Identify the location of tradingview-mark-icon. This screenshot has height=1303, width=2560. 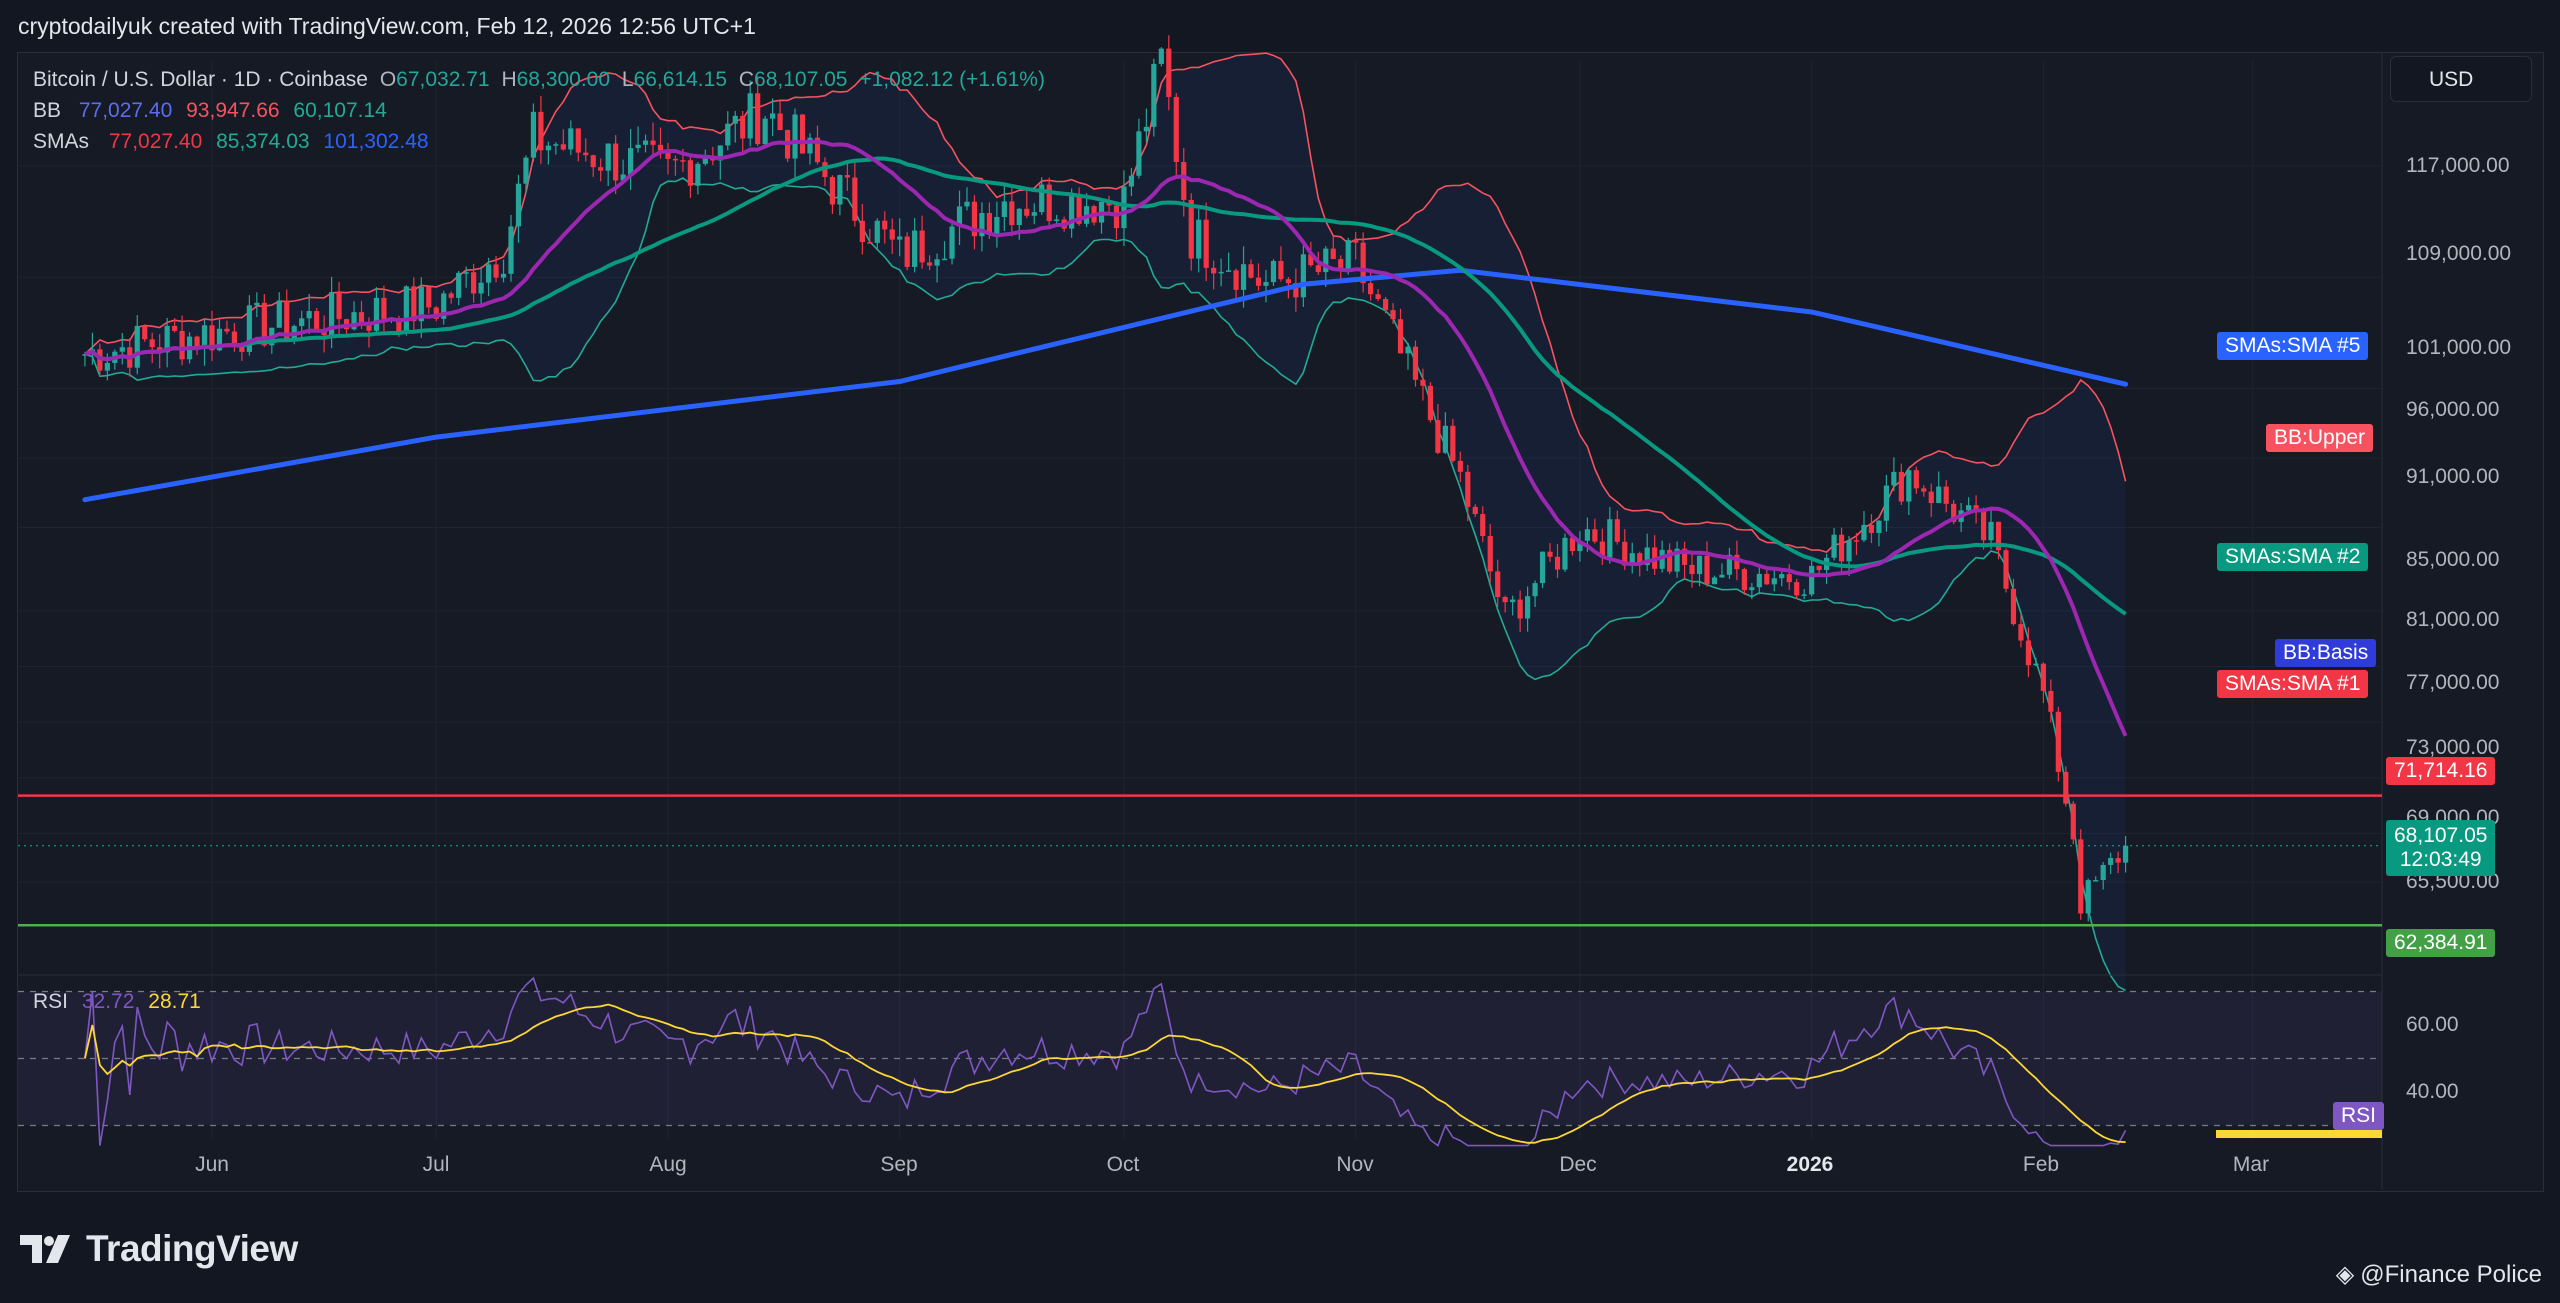
(45, 1249).